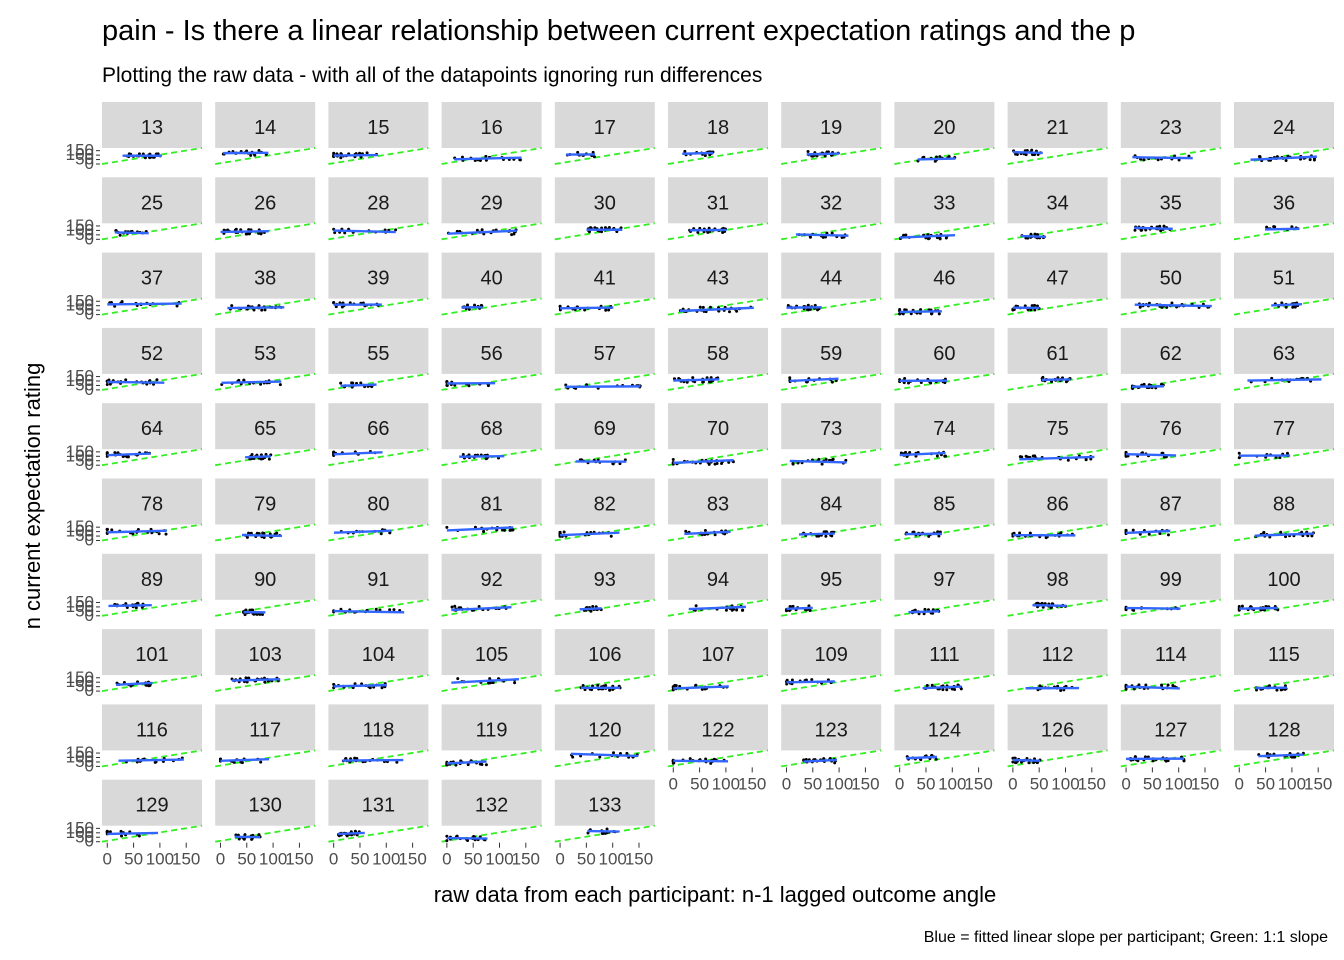  Describe the element at coordinates (491, 429) in the screenshot. I see `facet-label: 68` at that location.